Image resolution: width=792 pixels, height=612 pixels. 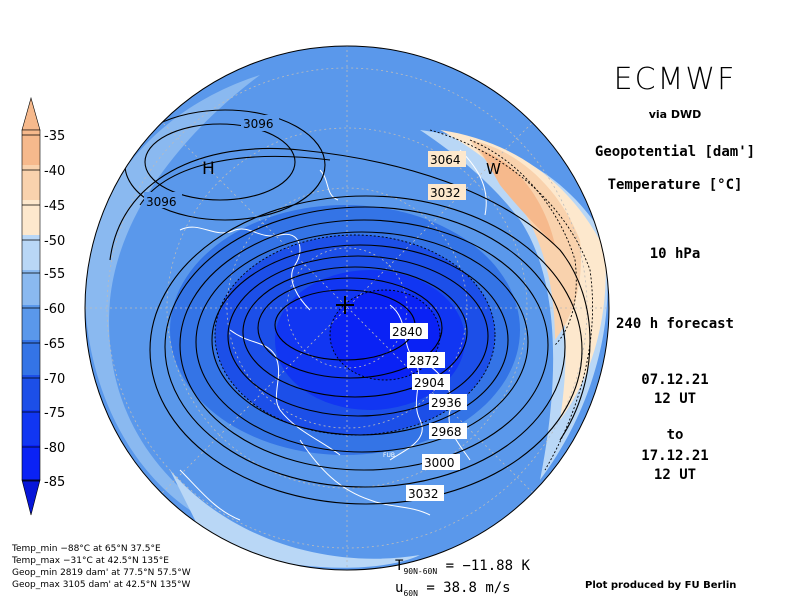 What do you see at coordinates (661, 585) in the screenshot?
I see `credit-line: Plot produced by FU Berlin` at bounding box center [661, 585].